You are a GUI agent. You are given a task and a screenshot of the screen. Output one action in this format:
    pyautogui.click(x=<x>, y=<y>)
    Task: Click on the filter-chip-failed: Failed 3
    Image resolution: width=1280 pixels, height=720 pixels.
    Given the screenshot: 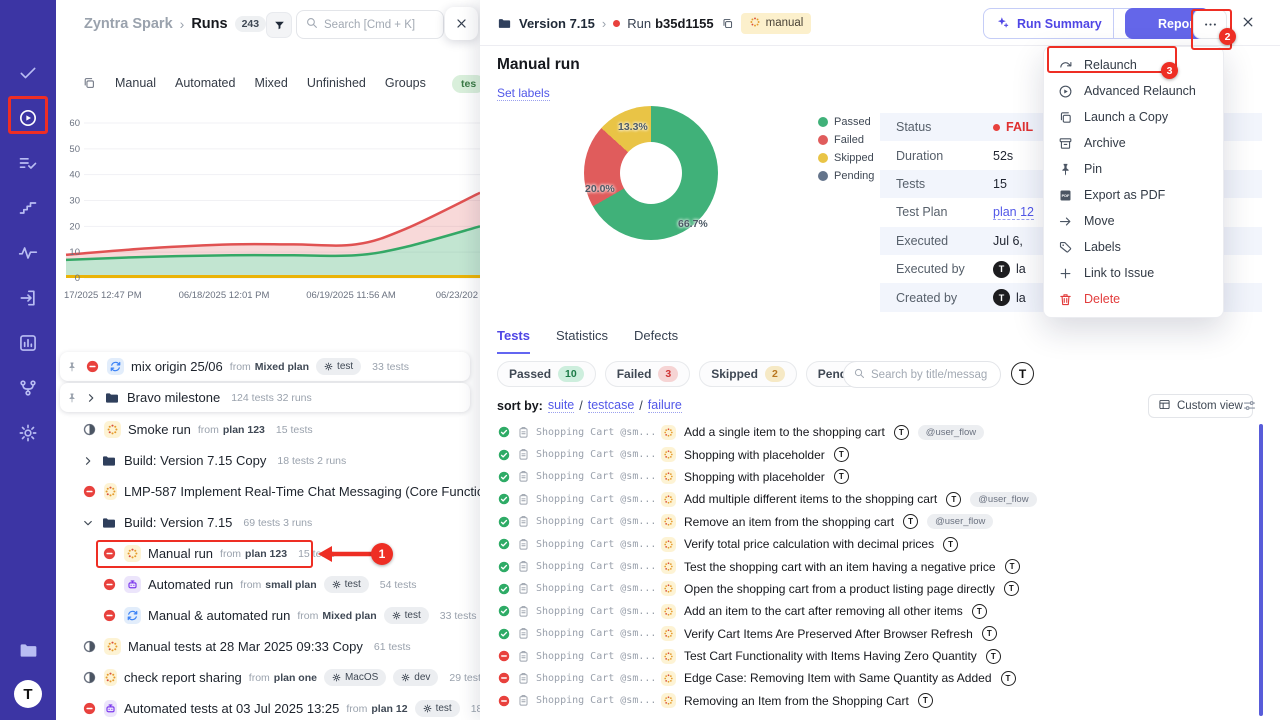 What is the action you would take?
    pyautogui.click(x=647, y=374)
    